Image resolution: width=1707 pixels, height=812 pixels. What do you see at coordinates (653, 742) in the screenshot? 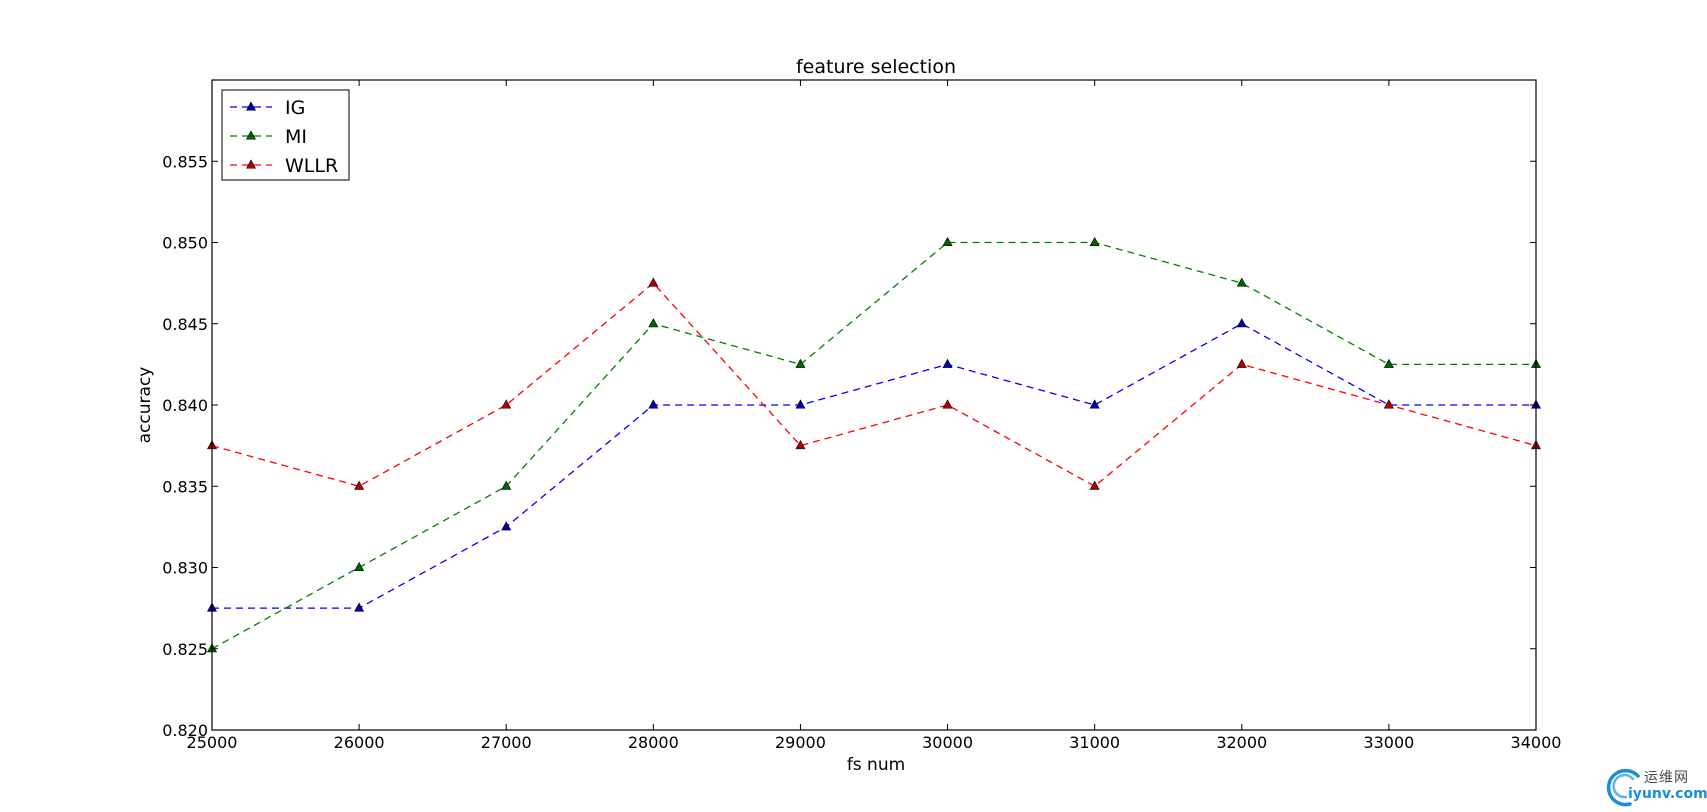
I see `x-tick-label: 28000` at bounding box center [653, 742].